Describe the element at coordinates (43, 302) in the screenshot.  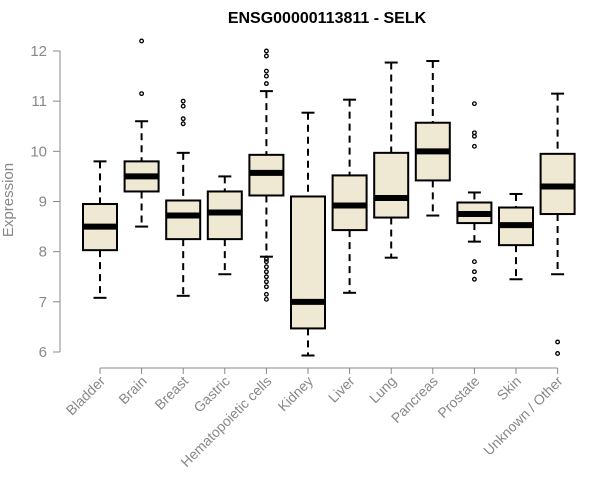
I see `y-tick-label: 7` at that location.